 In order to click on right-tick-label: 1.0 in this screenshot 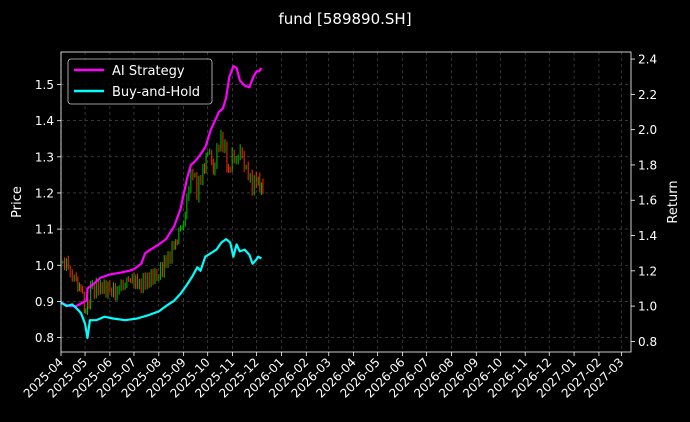, I will do `click(647, 307)`.